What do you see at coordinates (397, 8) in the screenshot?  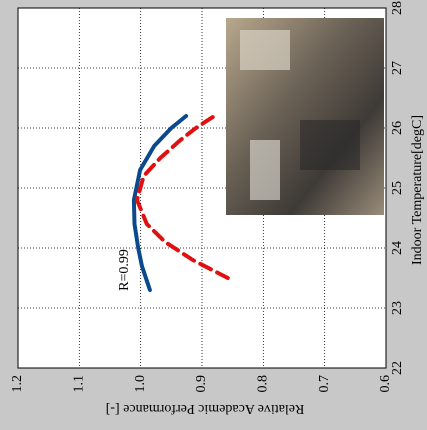 I see `x-tick-label: 28` at bounding box center [397, 8].